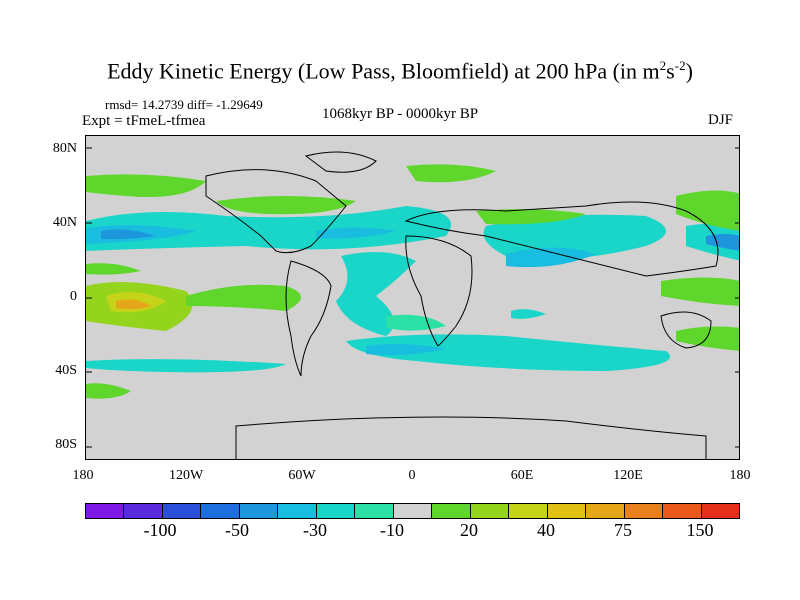  Describe the element at coordinates (186, 475) in the screenshot. I see `x-tick-label: 120W` at that location.